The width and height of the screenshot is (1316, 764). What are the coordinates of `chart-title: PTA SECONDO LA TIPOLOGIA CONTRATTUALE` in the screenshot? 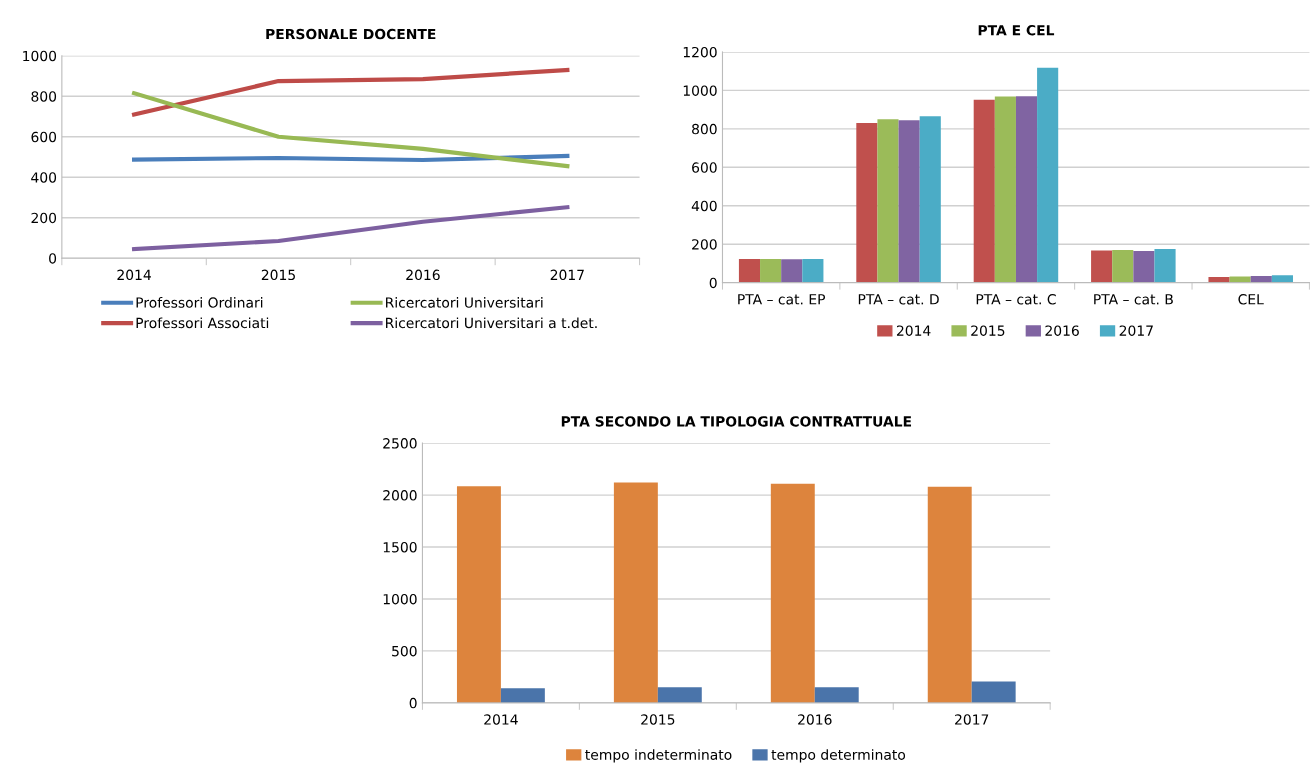 It's located at (736, 421).